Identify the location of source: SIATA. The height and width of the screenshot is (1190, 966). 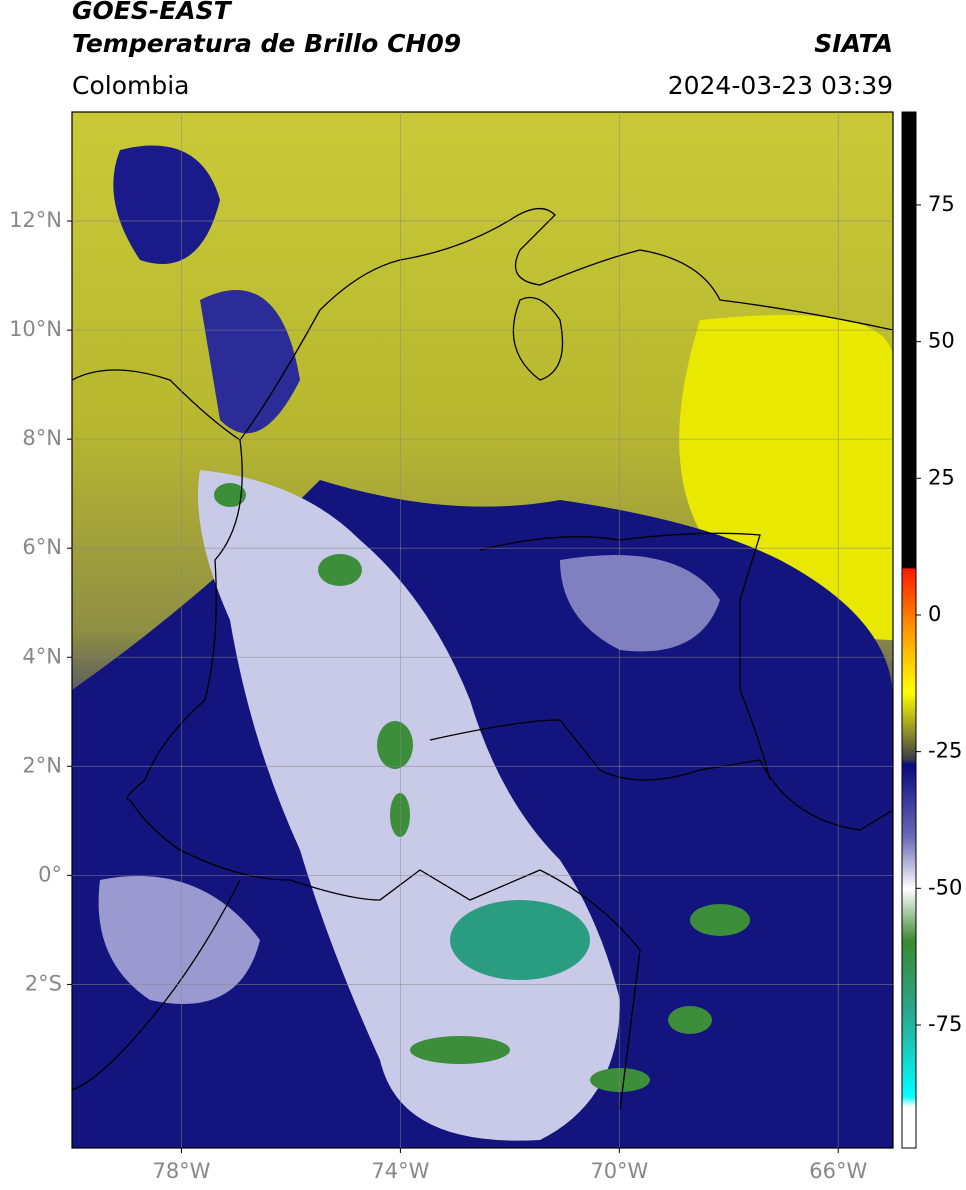
(853, 43).